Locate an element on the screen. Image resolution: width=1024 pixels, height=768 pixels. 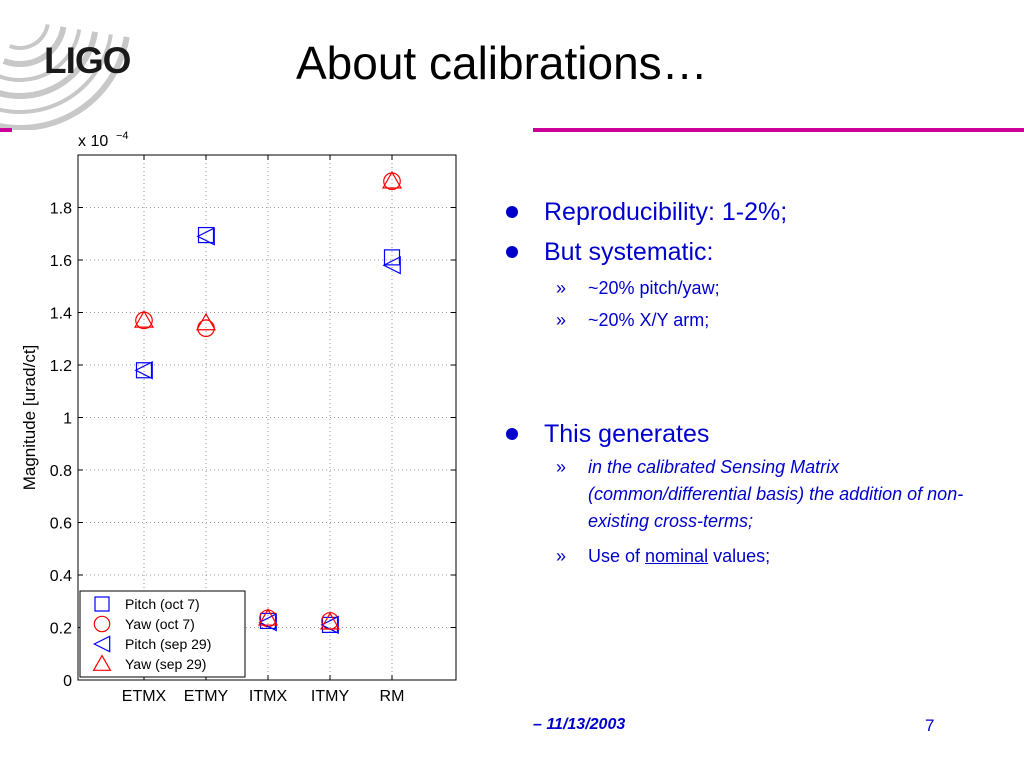
sub-bullet-text-prefix: Use of is located at coordinates (617, 556).